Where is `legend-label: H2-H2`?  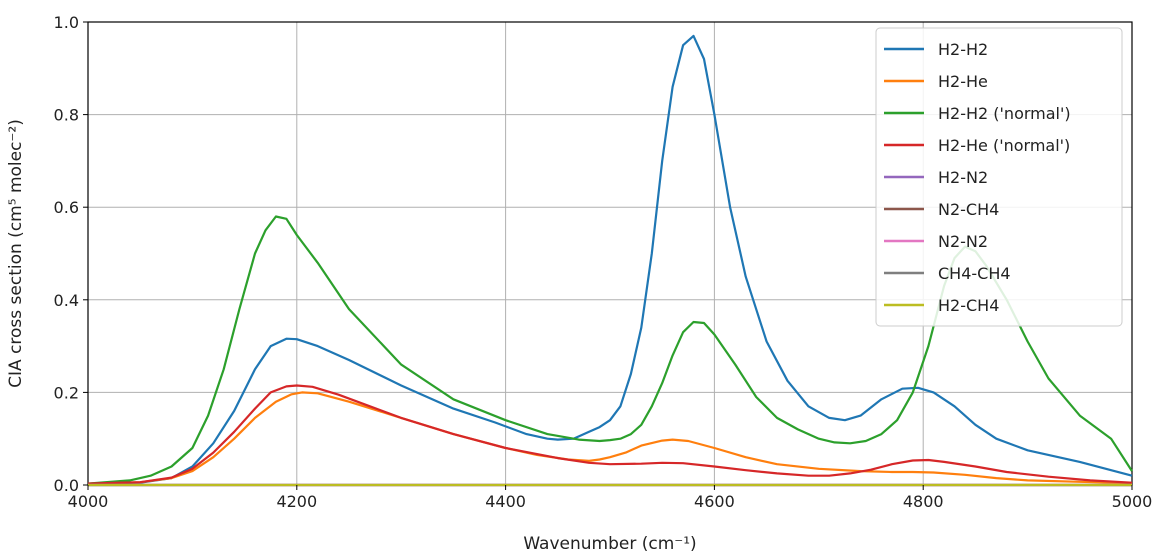 legend-label: H2-H2 is located at coordinates (963, 49).